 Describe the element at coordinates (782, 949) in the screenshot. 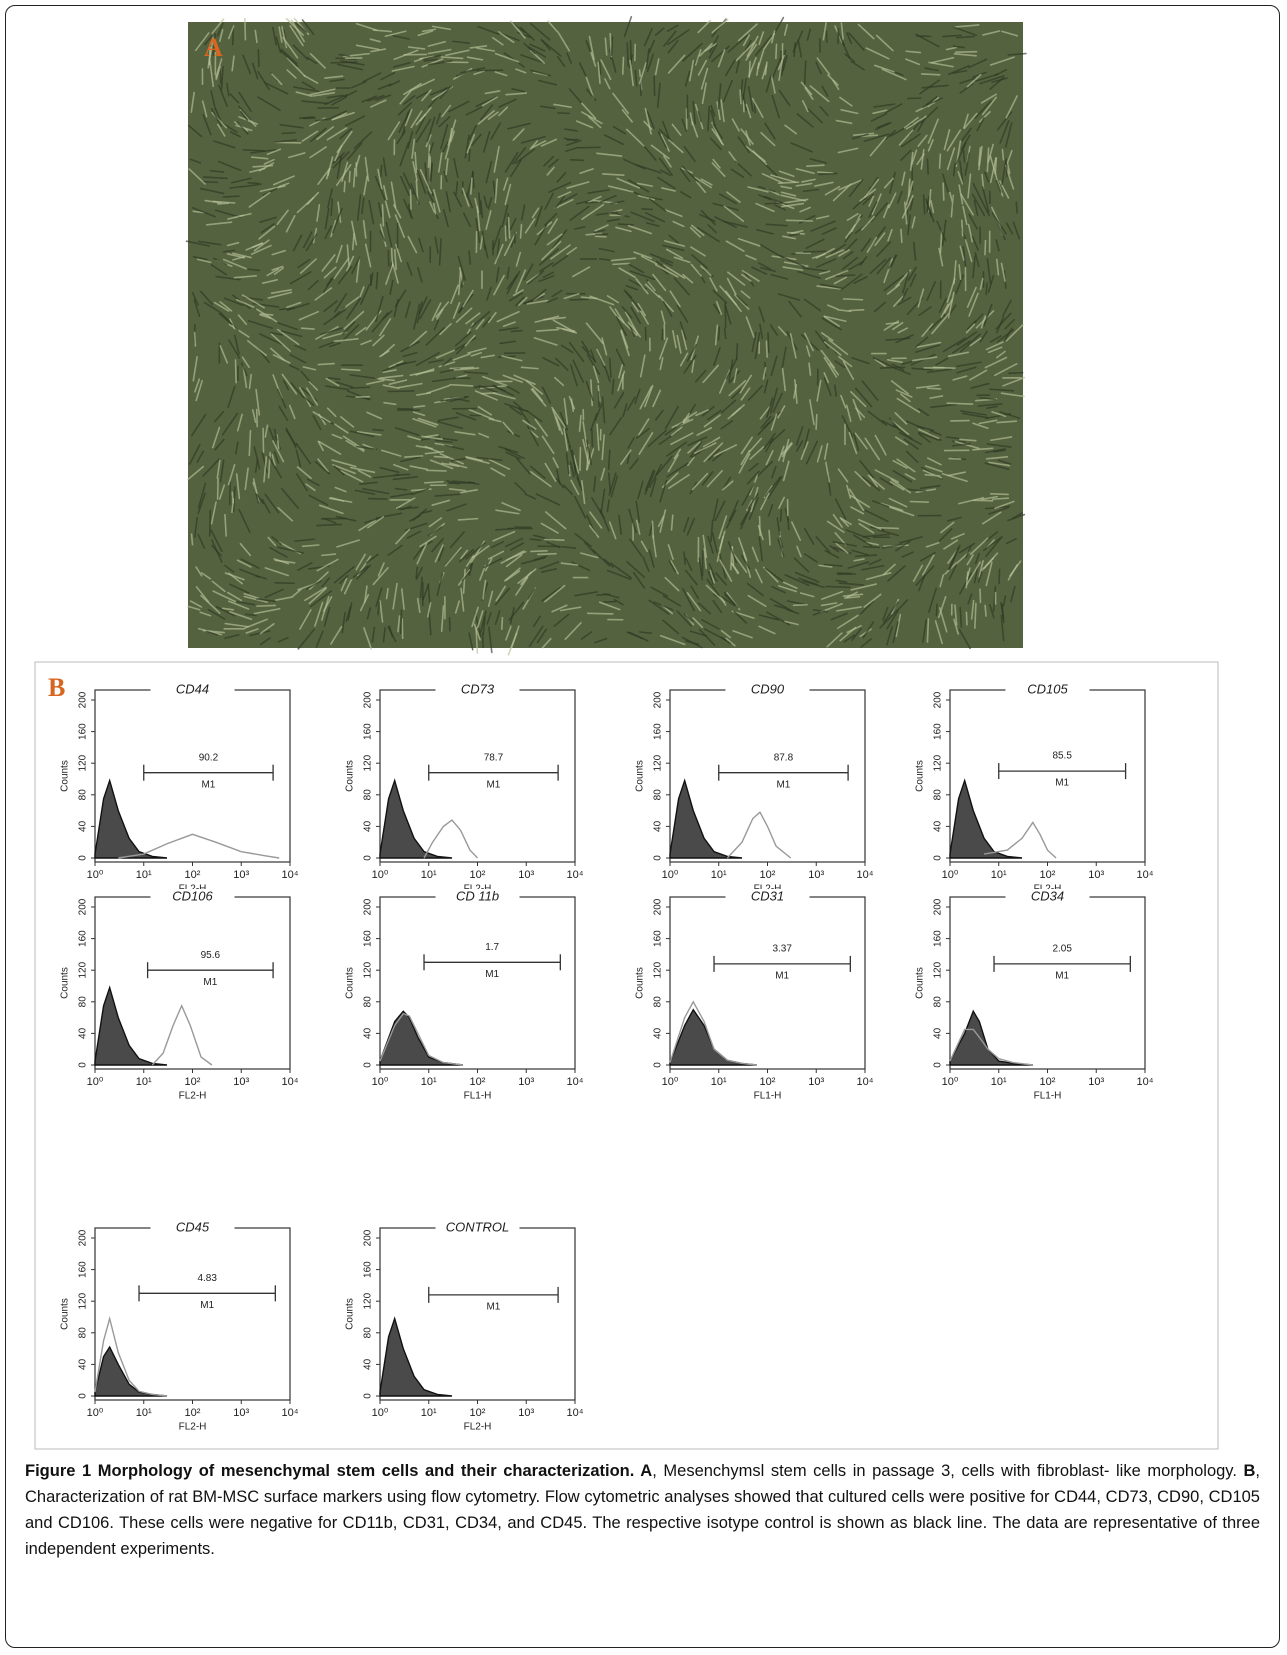

I see `gate-percent: 3.37` at that location.